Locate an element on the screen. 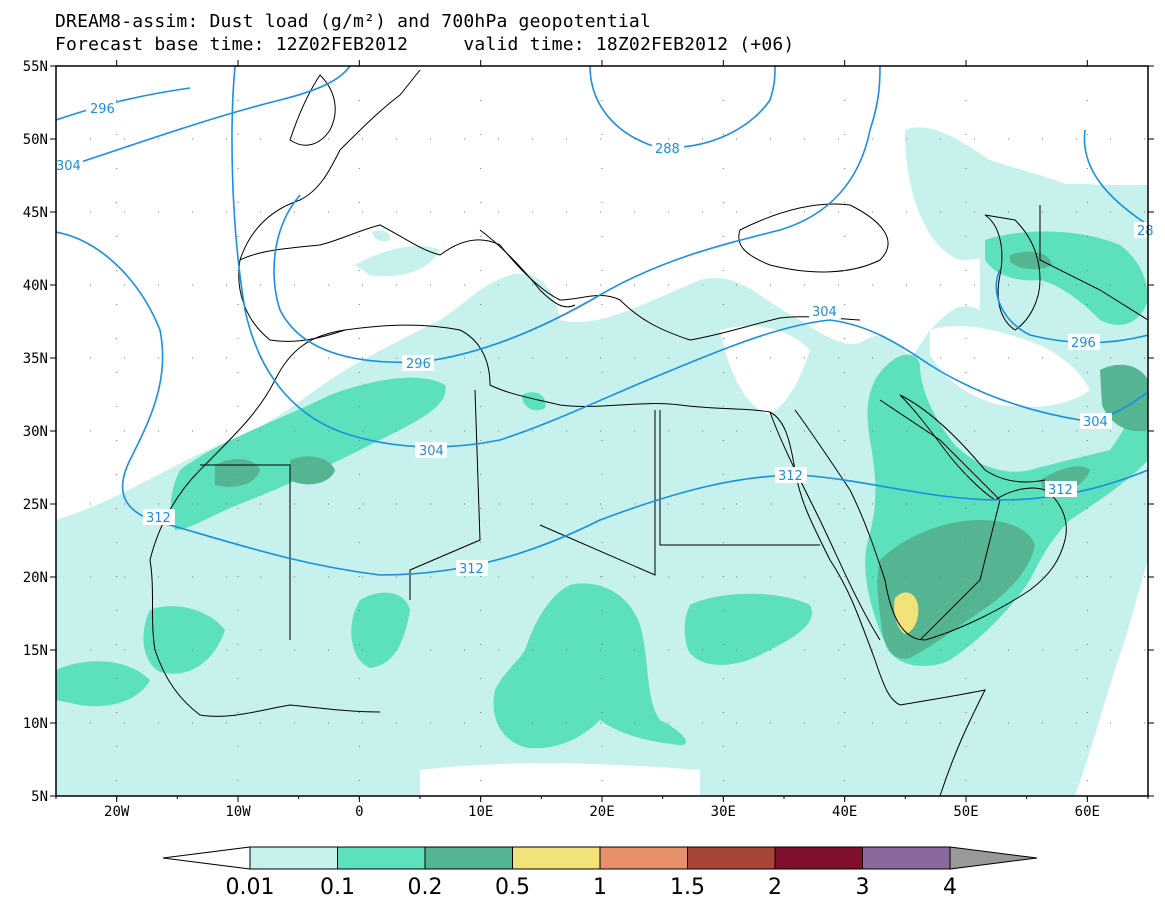 The width and height of the screenshot is (1165, 907). coast-uk is located at coordinates (312, 110).